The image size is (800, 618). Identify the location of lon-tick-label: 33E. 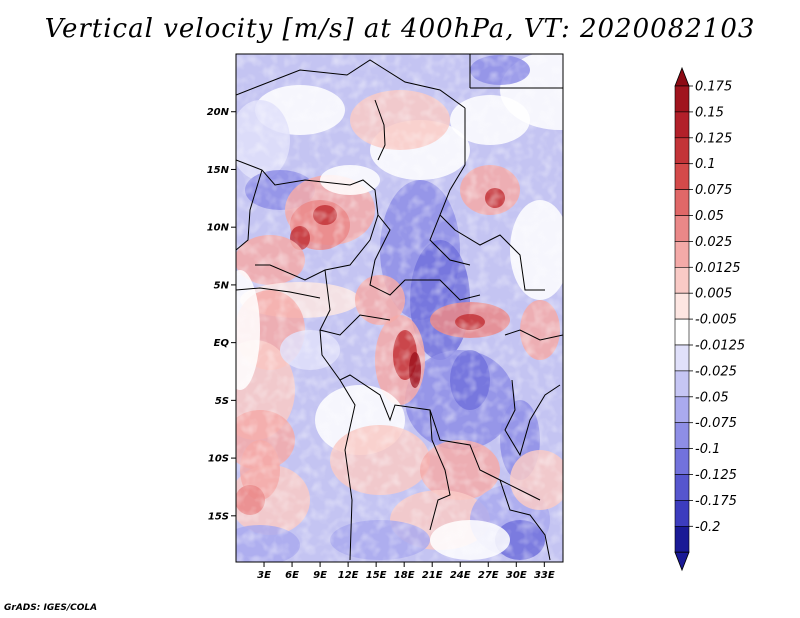
(544, 575).